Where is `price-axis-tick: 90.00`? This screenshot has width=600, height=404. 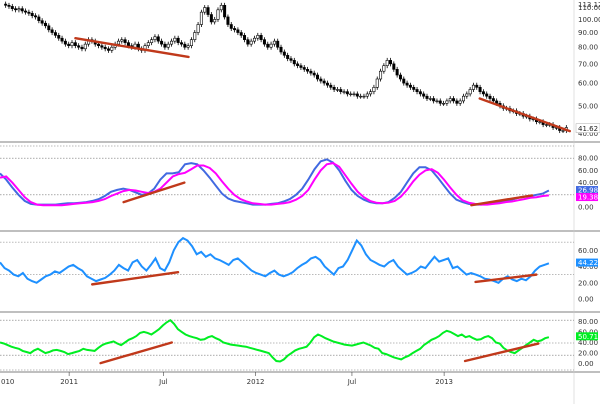
price-axis-tick: 90.00 is located at coordinates (588, 33).